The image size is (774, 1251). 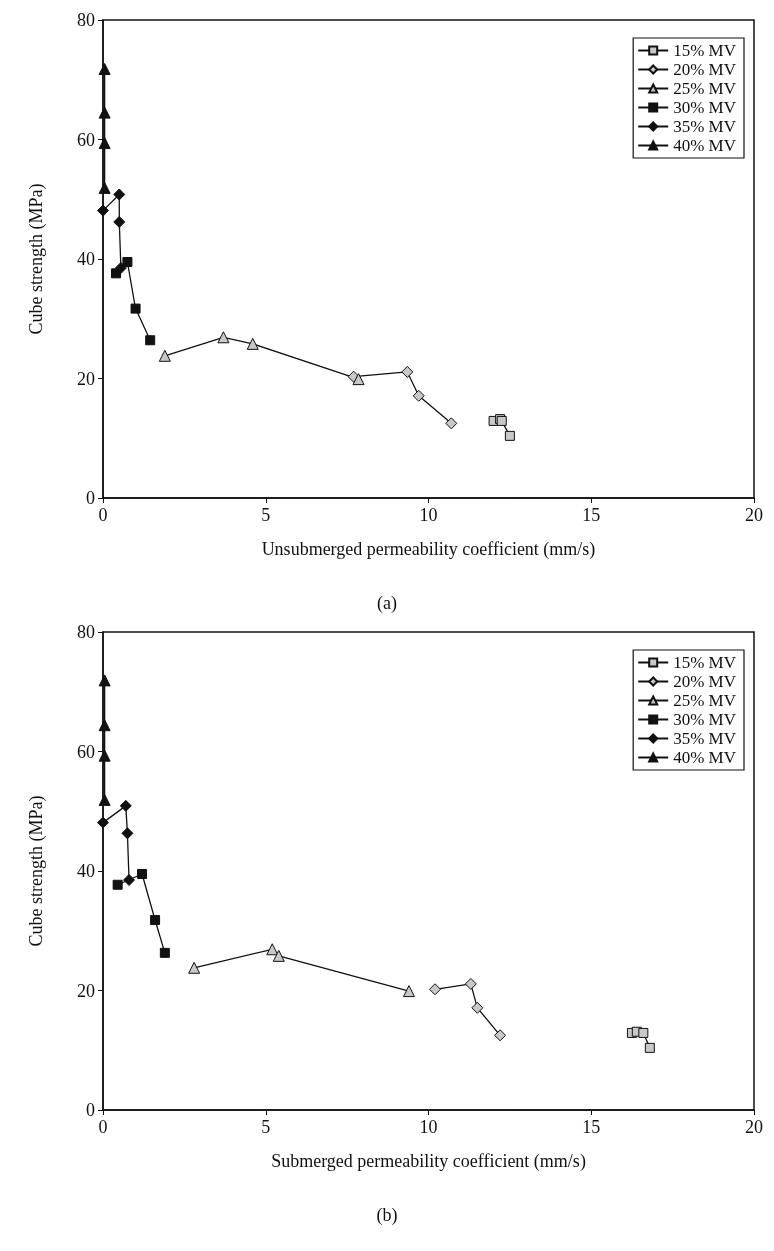 What do you see at coordinates (428, 549) in the screenshot?
I see `x-axis-title: Unsubmerged permeability coefficient (mm/s)` at bounding box center [428, 549].